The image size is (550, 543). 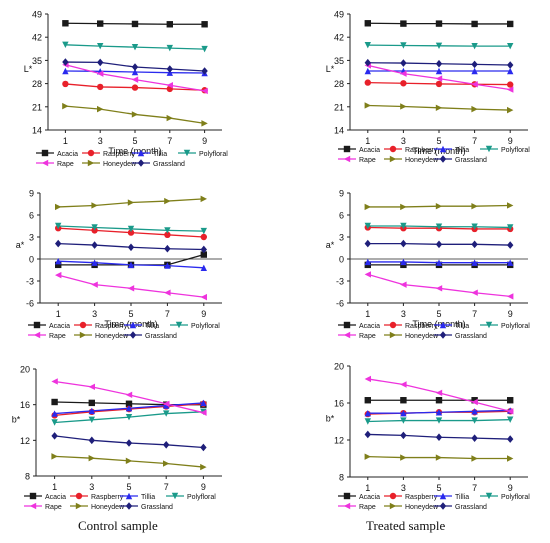 I want to click on y-tick-label: 21, so click(x=37, y=107).